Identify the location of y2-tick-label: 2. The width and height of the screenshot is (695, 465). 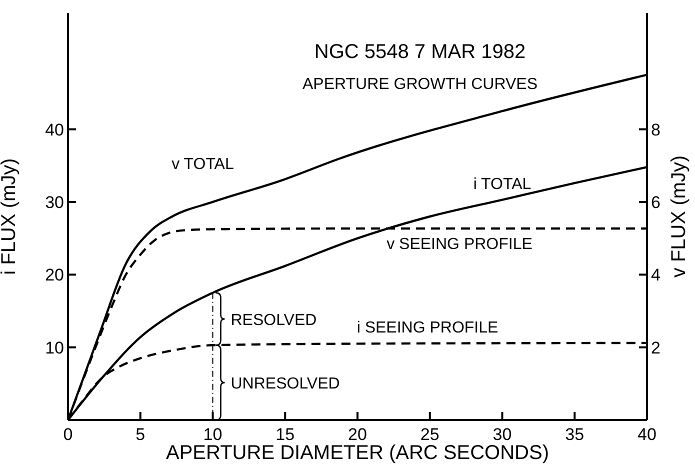
(655, 348).